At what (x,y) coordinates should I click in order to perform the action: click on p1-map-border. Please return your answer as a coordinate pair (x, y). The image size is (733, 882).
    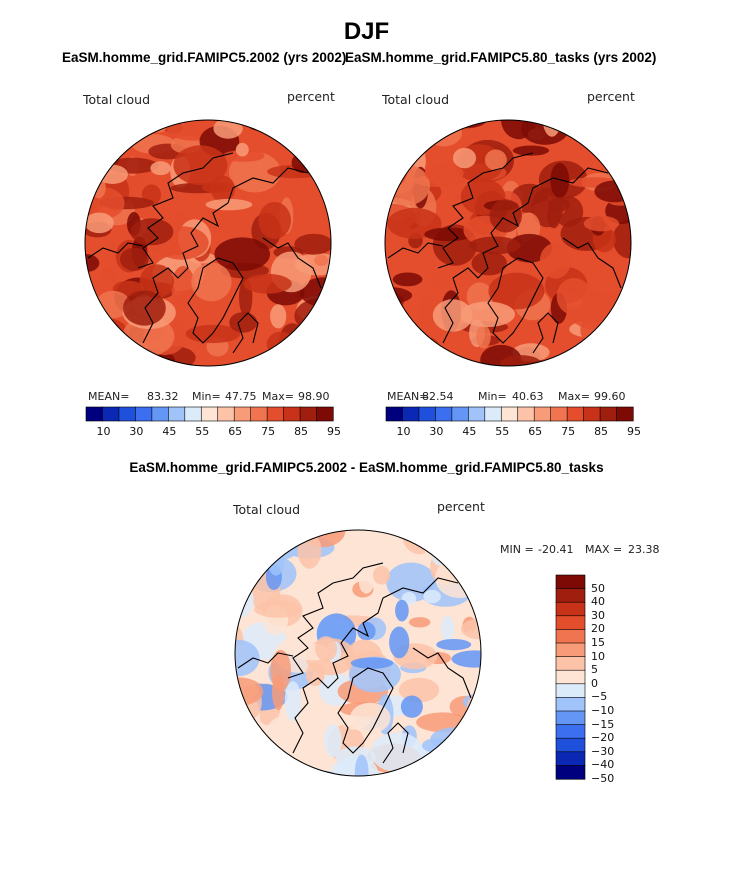
    Looking at the image, I should click on (208, 243).